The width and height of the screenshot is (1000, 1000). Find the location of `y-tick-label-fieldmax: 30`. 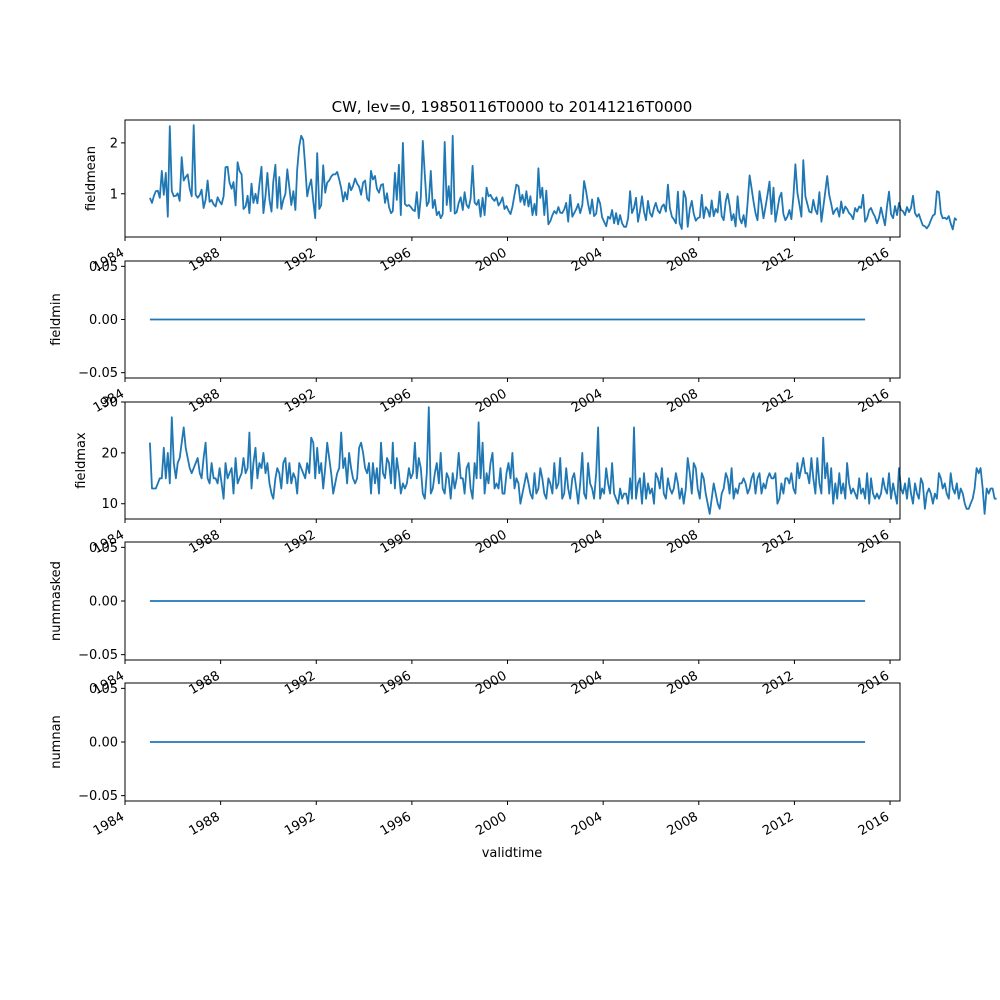

y-tick-label-fieldmax: 30 is located at coordinates (109, 403).